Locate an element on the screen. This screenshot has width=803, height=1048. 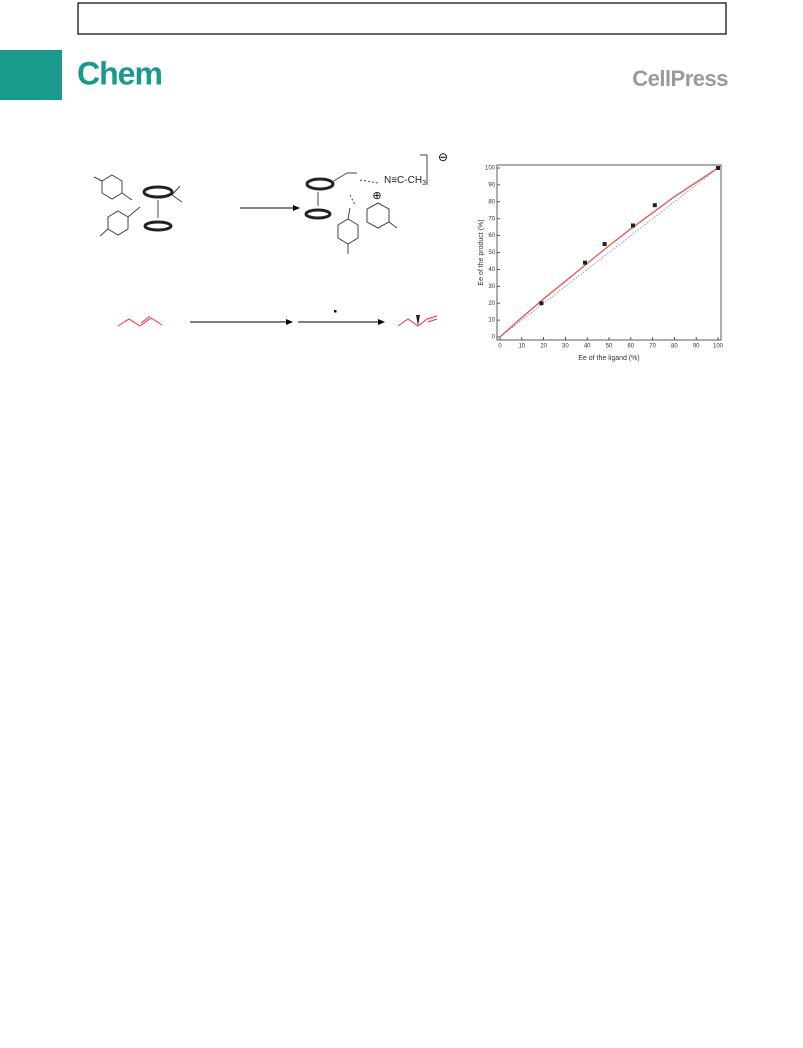
y-tick-label: 100 is located at coordinates (490, 169).